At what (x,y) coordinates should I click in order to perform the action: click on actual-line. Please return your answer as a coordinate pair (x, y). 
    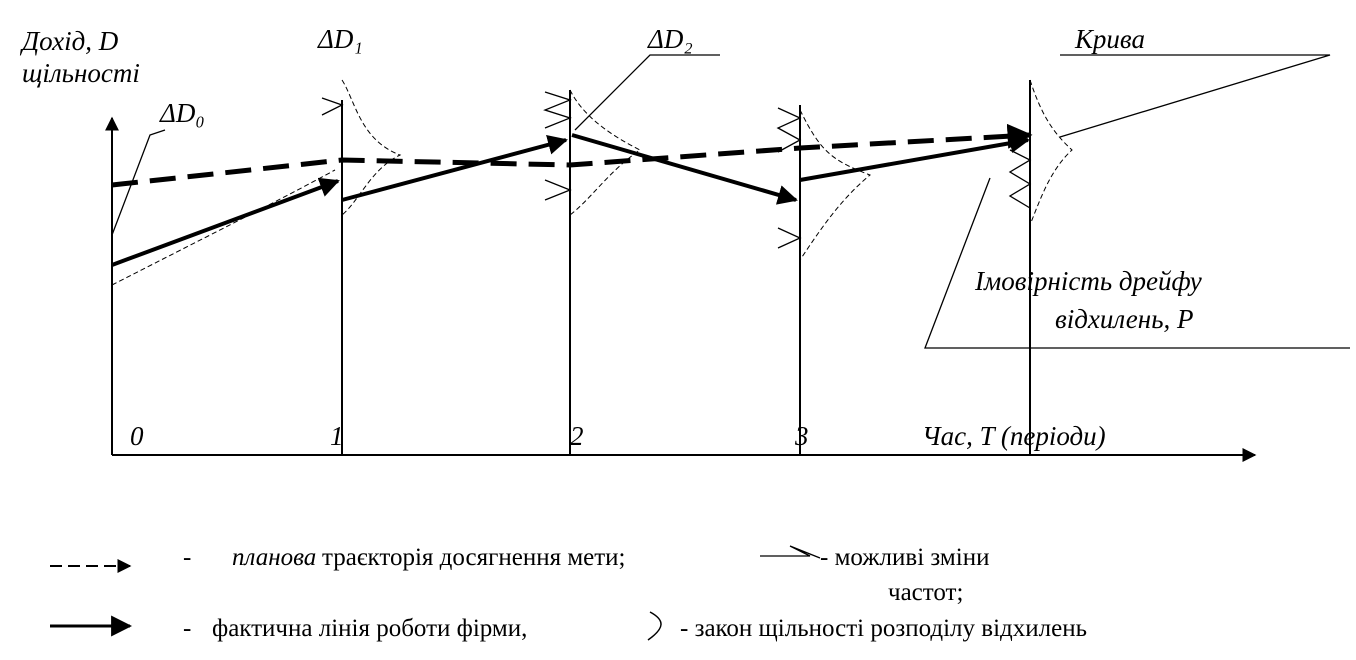
    Looking at the image, I should click on (570, 200).